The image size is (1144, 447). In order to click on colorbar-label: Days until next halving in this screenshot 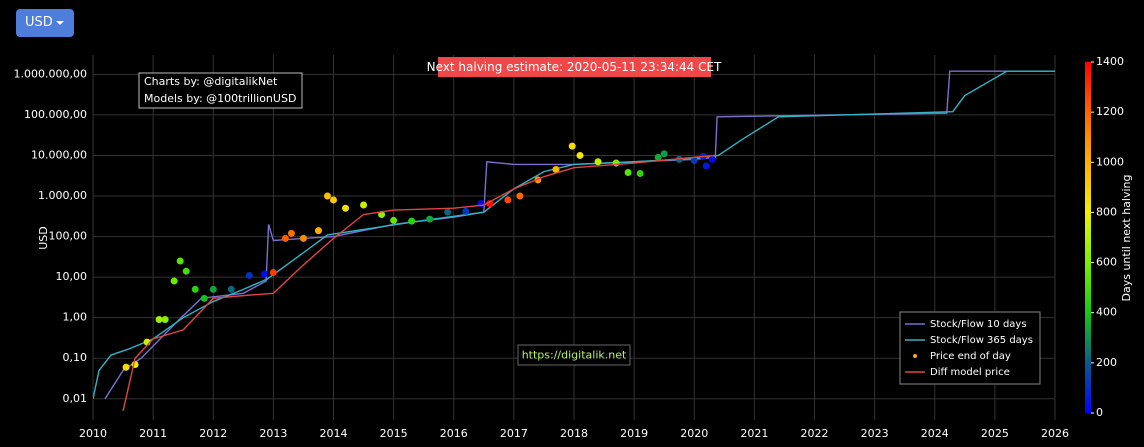, I will do `click(1126, 238)`.